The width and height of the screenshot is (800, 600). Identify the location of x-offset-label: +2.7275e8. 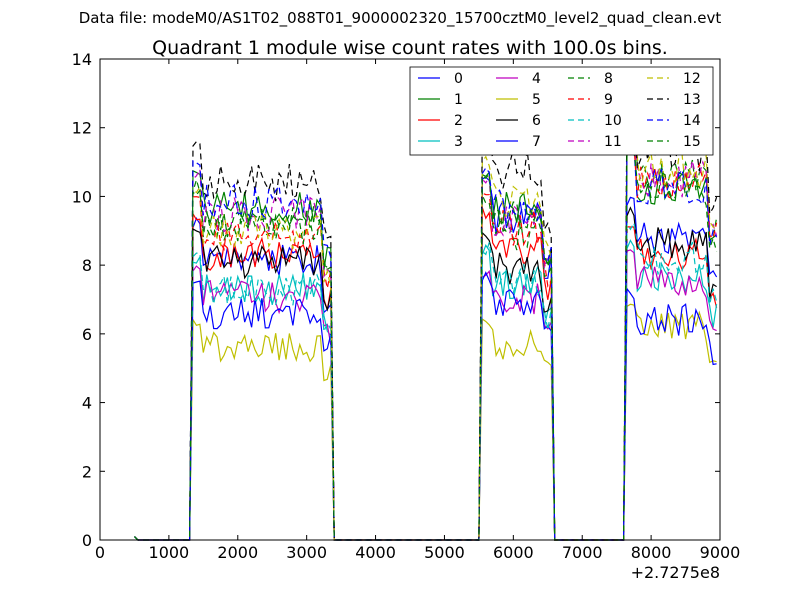
(675, 572).